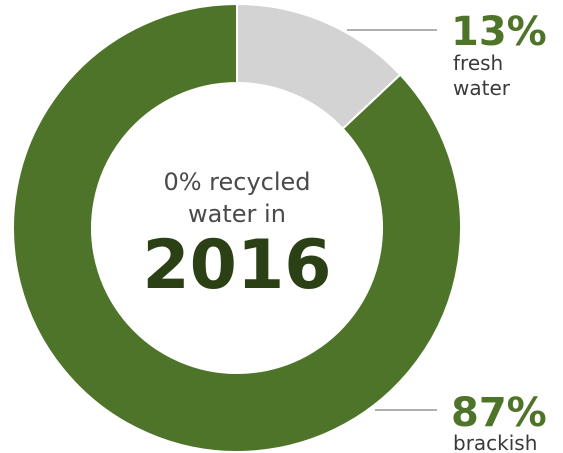 This screenshot has width=563, height=453. Describe the element at coordinates (478, 63) in the screenshot. I see `fresh-water-label-line-1: fresh` at that location.